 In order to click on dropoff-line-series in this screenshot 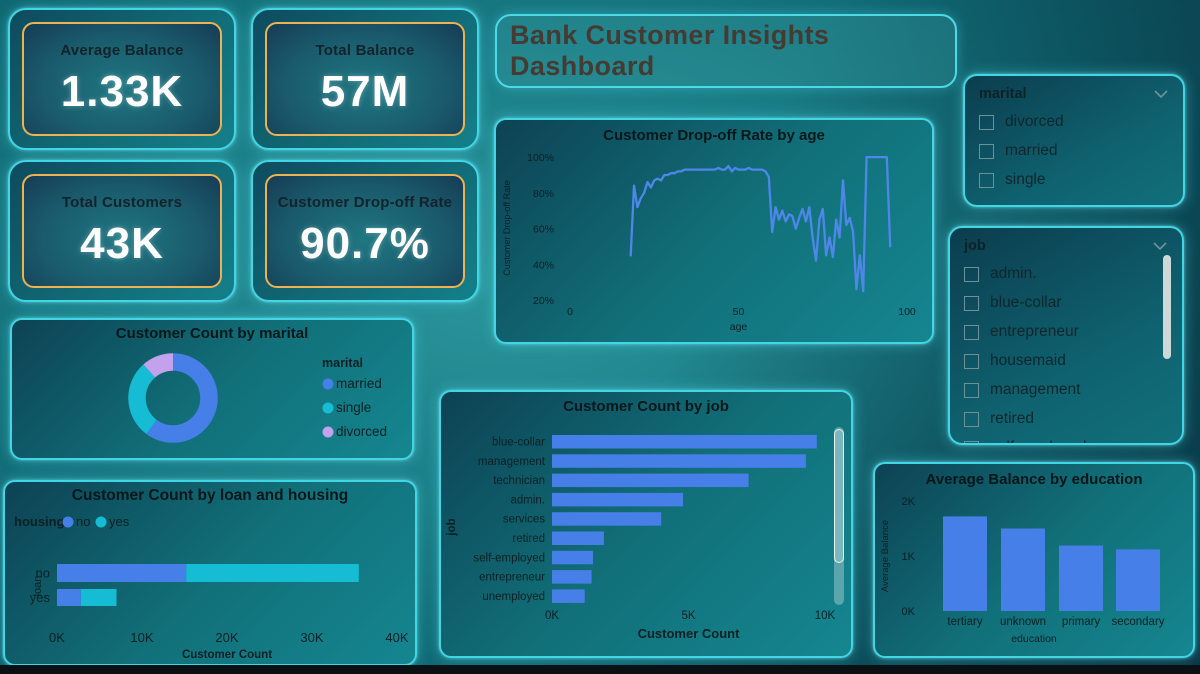, I will do `click(760, 224)`.